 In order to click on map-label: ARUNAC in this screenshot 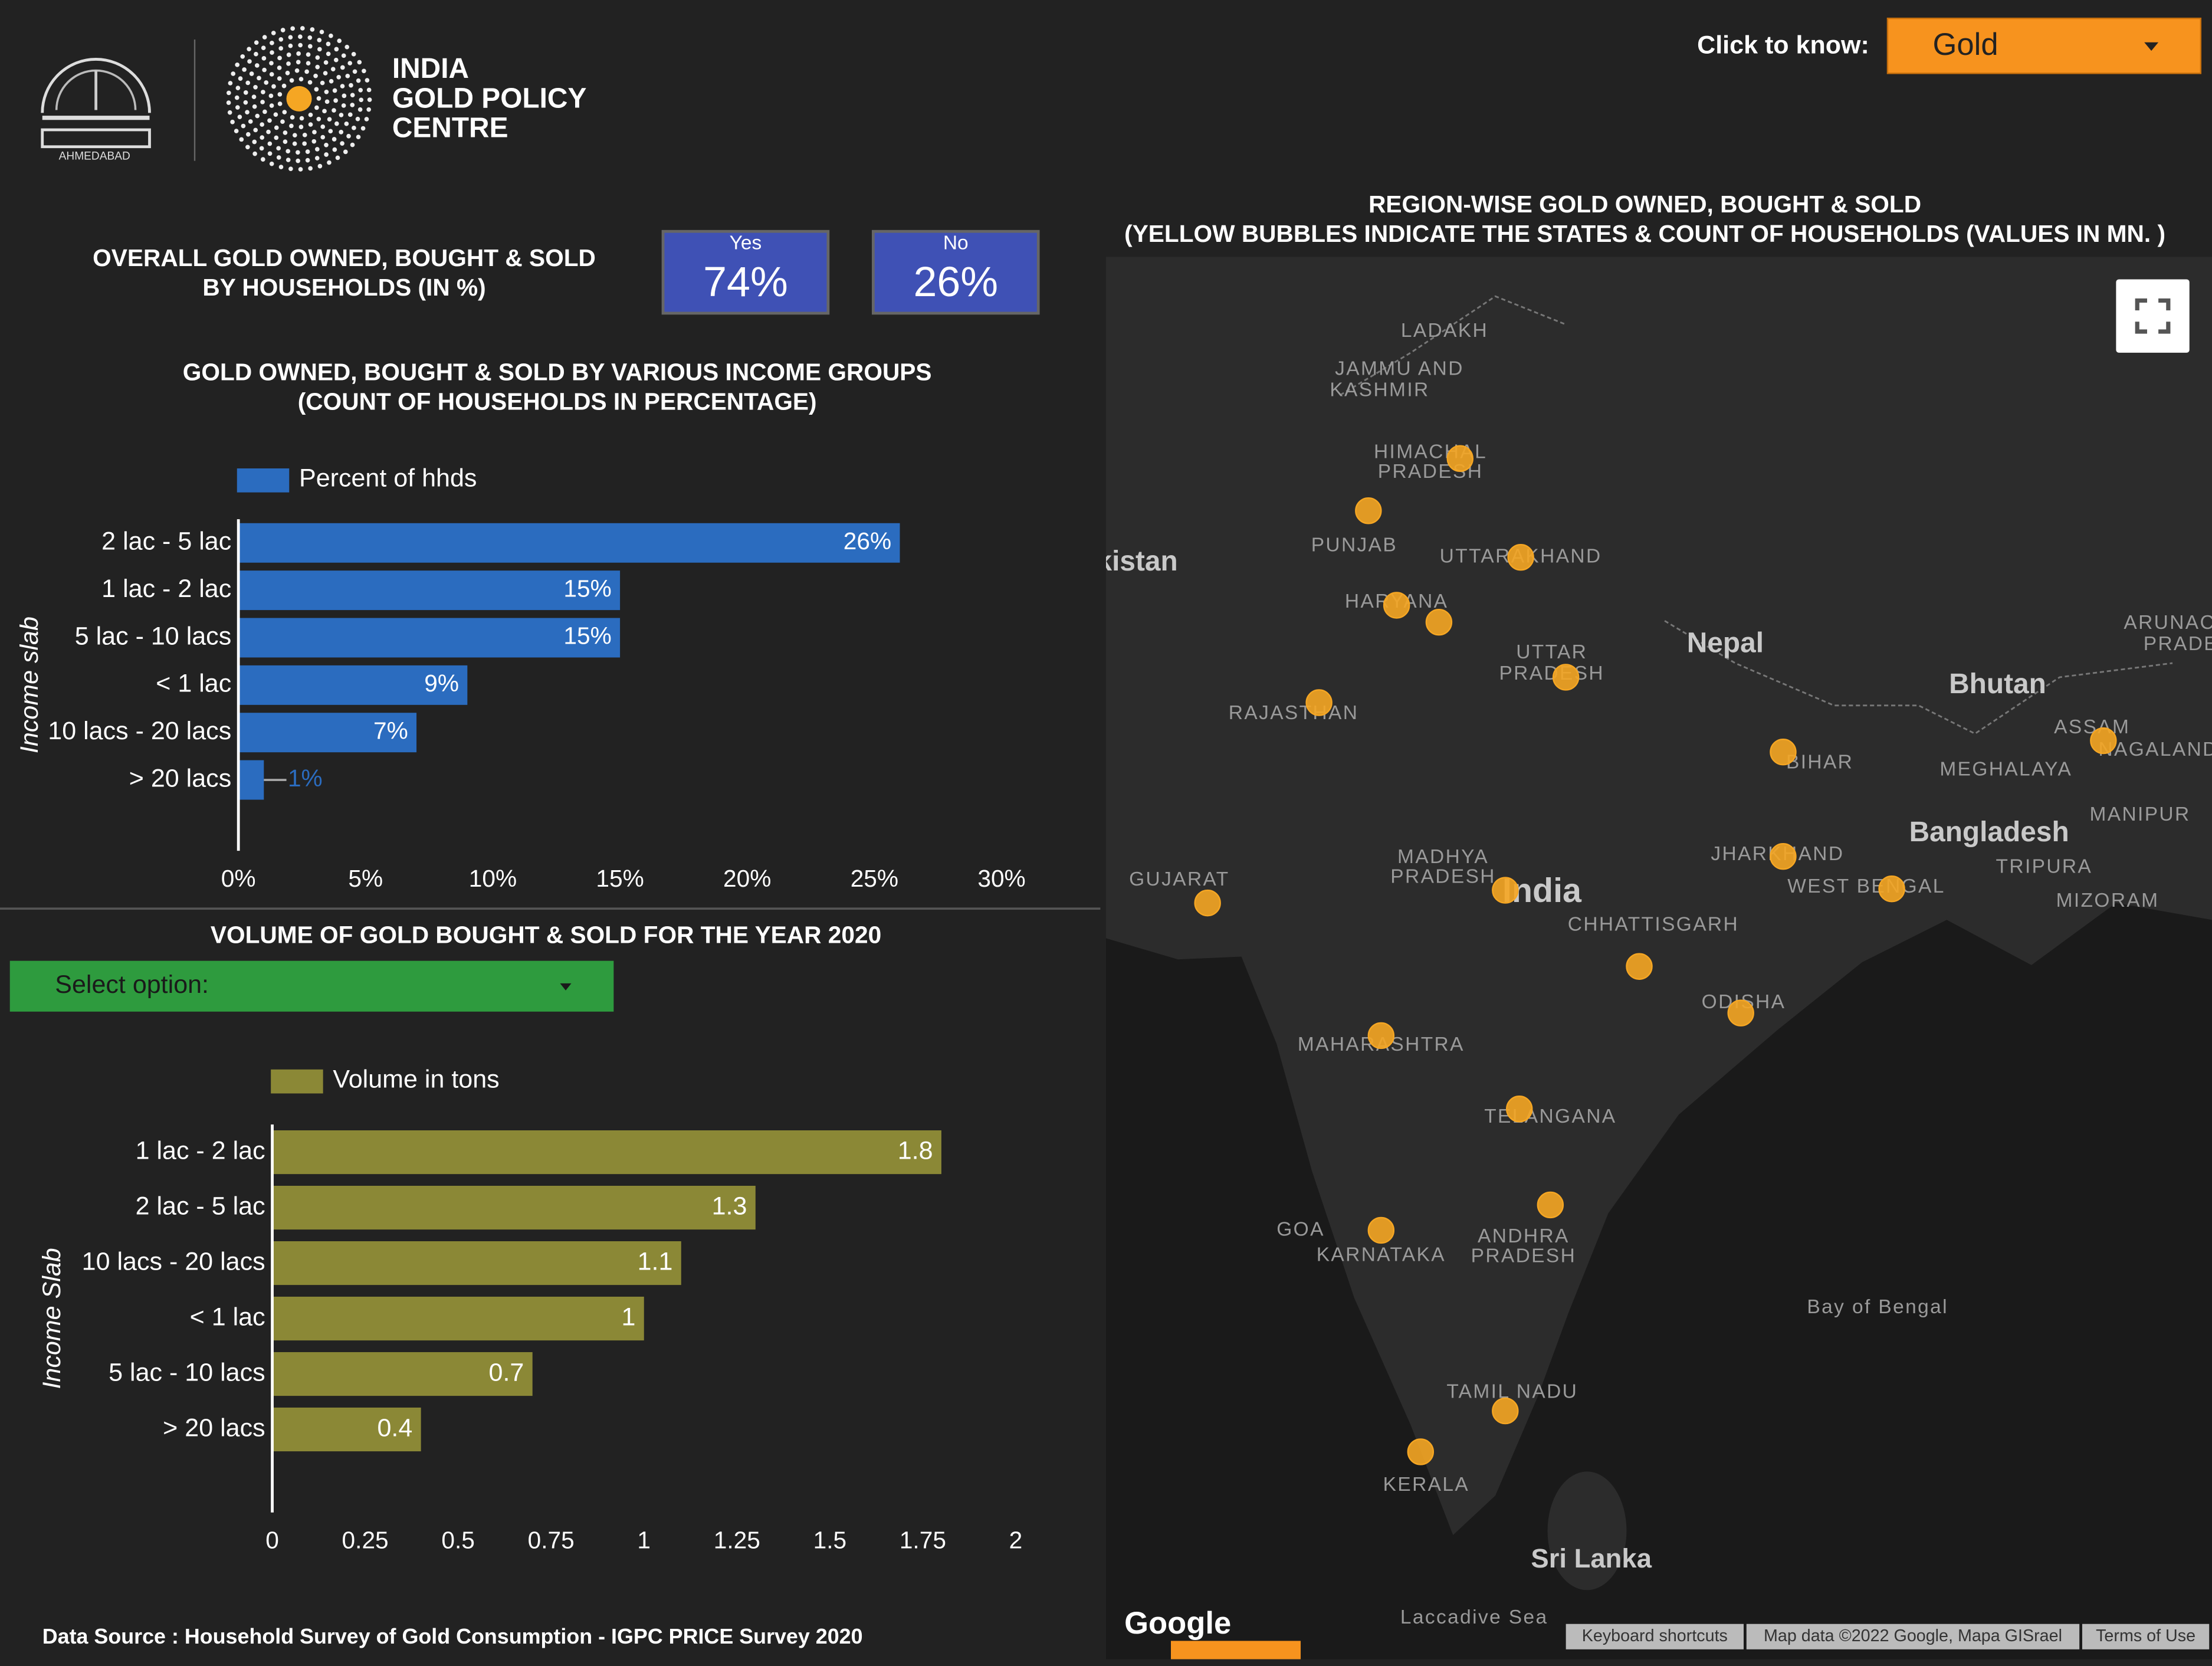, I will do `click(2168, 623)`.